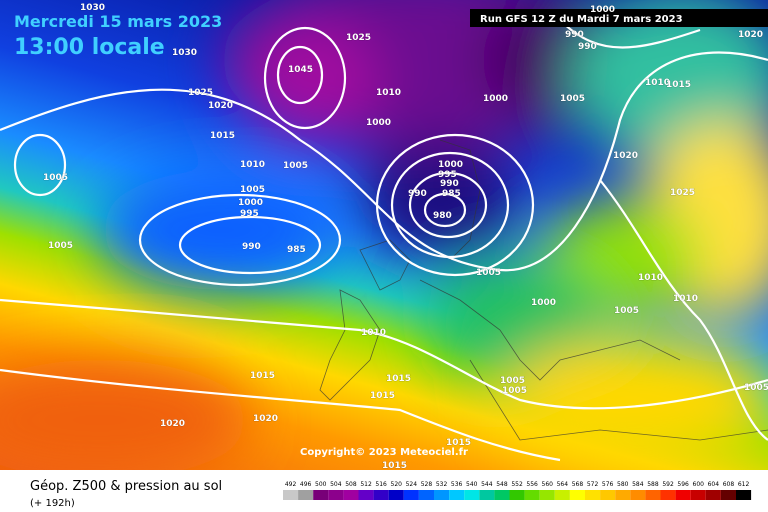 The image size is (768, 512). Describe the element at coordinates (366, 484) in the screenshot. I see `legend-label: 512` at that location.